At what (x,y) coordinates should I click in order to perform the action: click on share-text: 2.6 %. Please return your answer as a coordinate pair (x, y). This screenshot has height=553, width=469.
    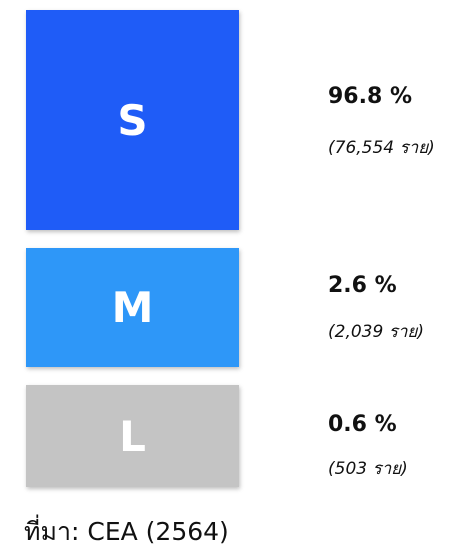
    Looking at the image, I should click on (362, 285).